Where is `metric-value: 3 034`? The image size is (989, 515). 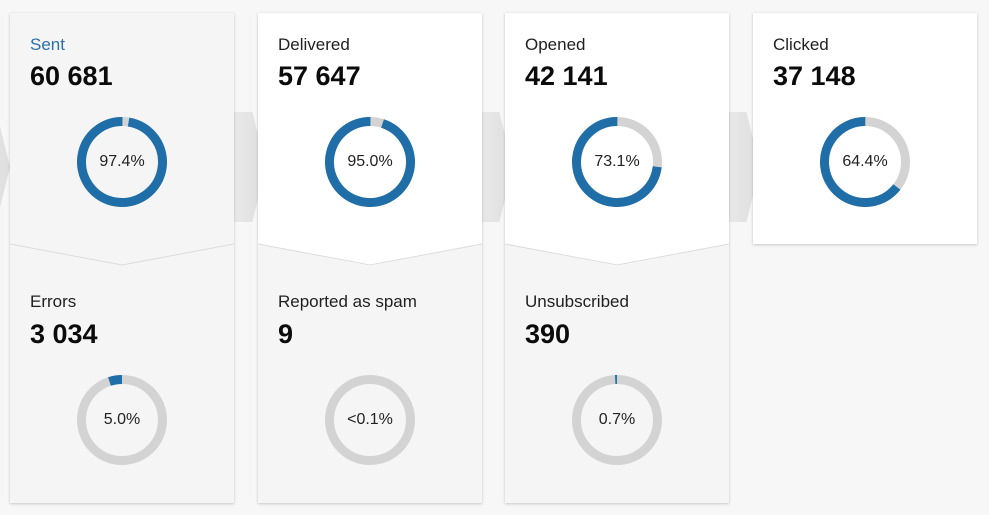
metric-value: 3 034 is located at coordinates (64, 334).